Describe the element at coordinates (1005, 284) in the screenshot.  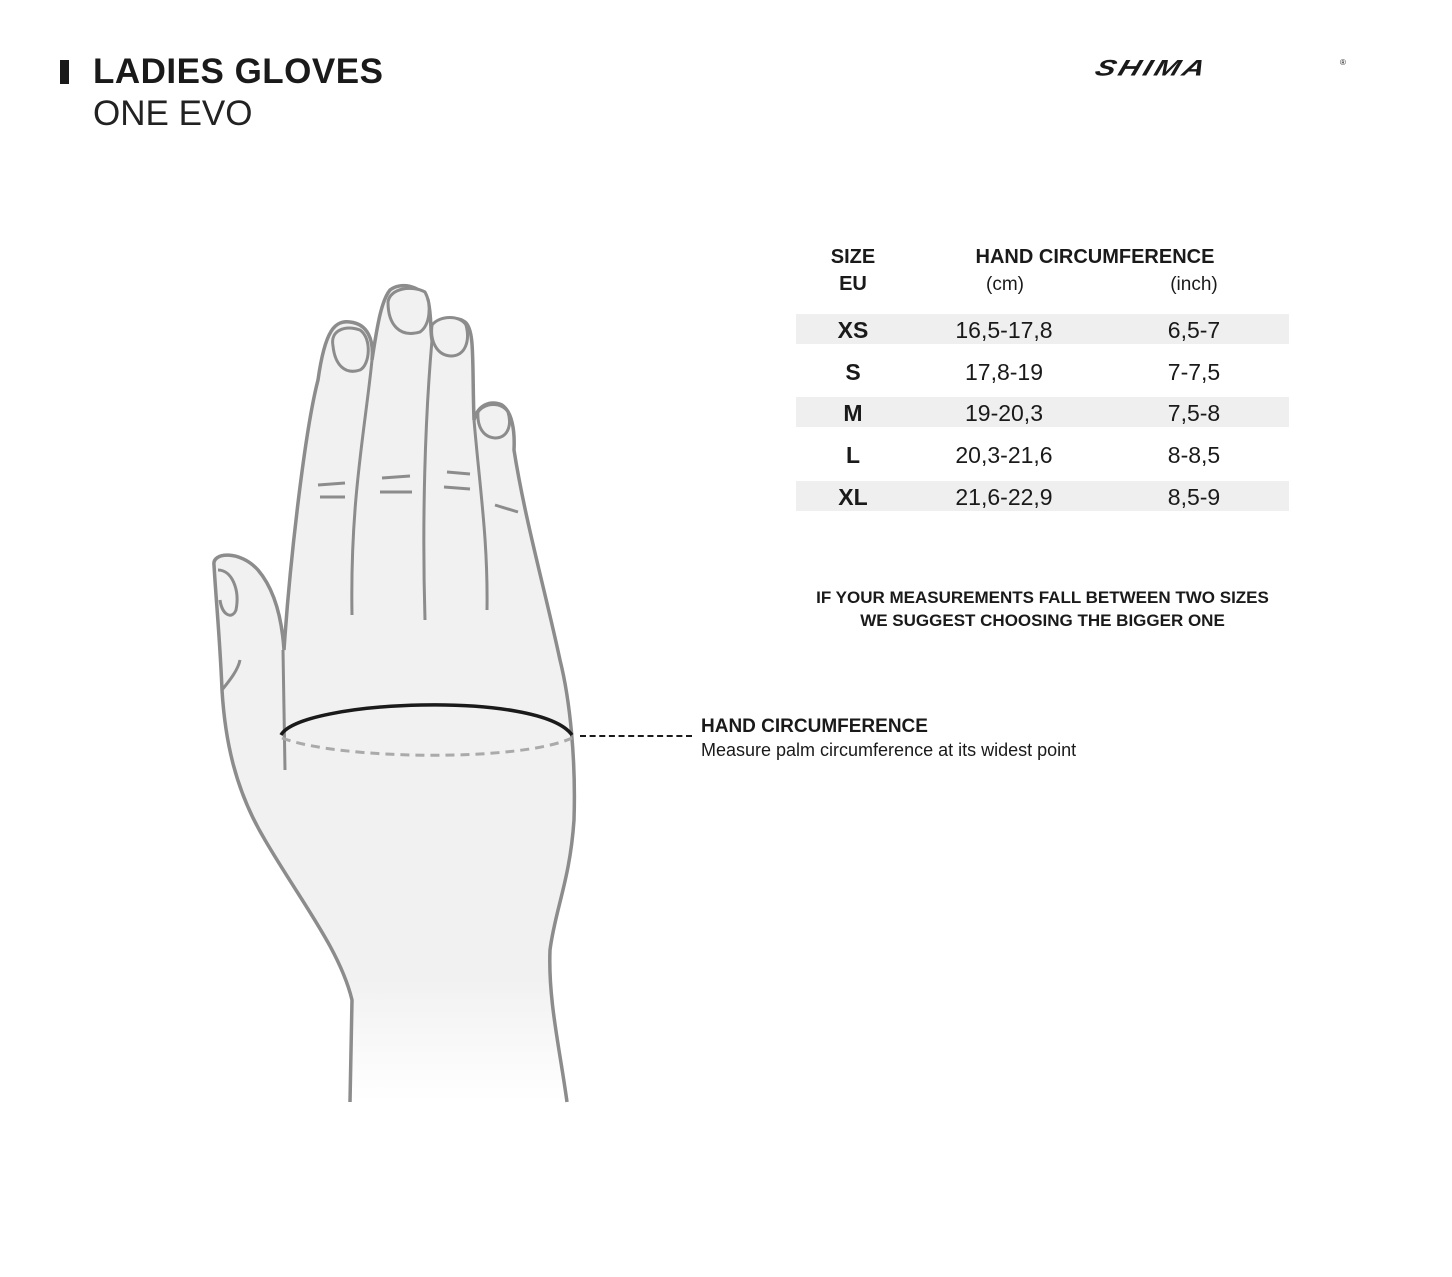
I see `cm-subheader: (cm)` at that location.